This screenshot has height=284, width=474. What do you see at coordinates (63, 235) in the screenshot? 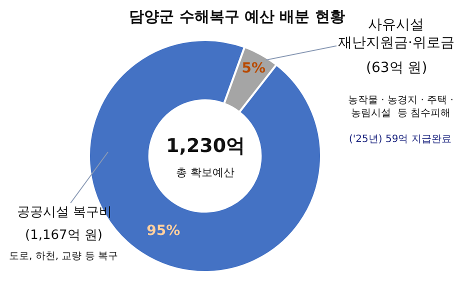
I see `text: (1,167억 원)` at bounding box center [63, 235].